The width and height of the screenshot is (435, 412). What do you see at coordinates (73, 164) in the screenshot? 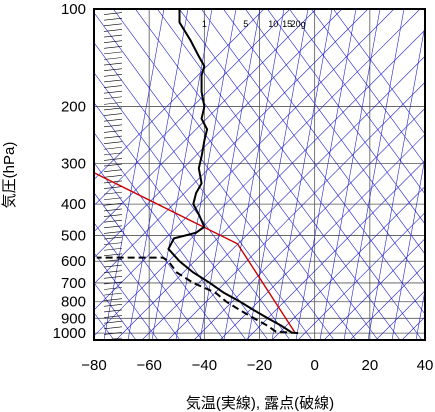
I see `y-tick-label: 300` at bounding box center [73, 164].